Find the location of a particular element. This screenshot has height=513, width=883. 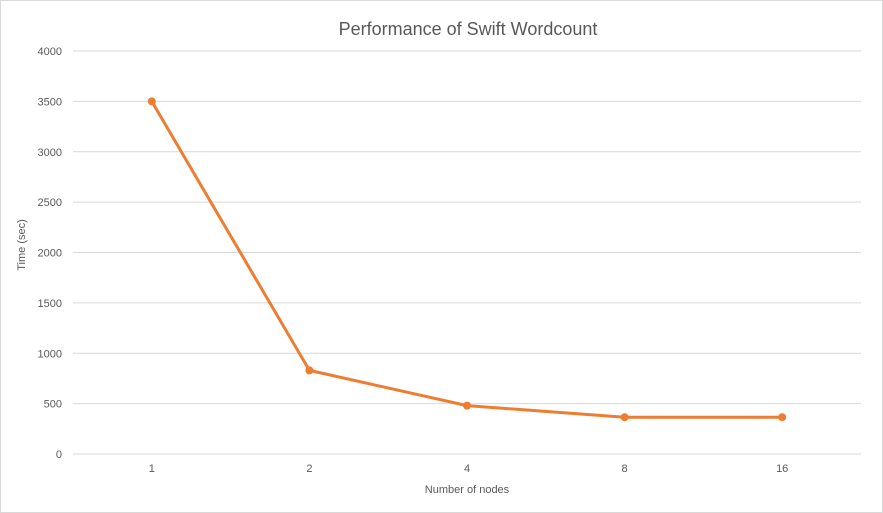

x-tick-label: 16 is located at coordinates (782, 469).